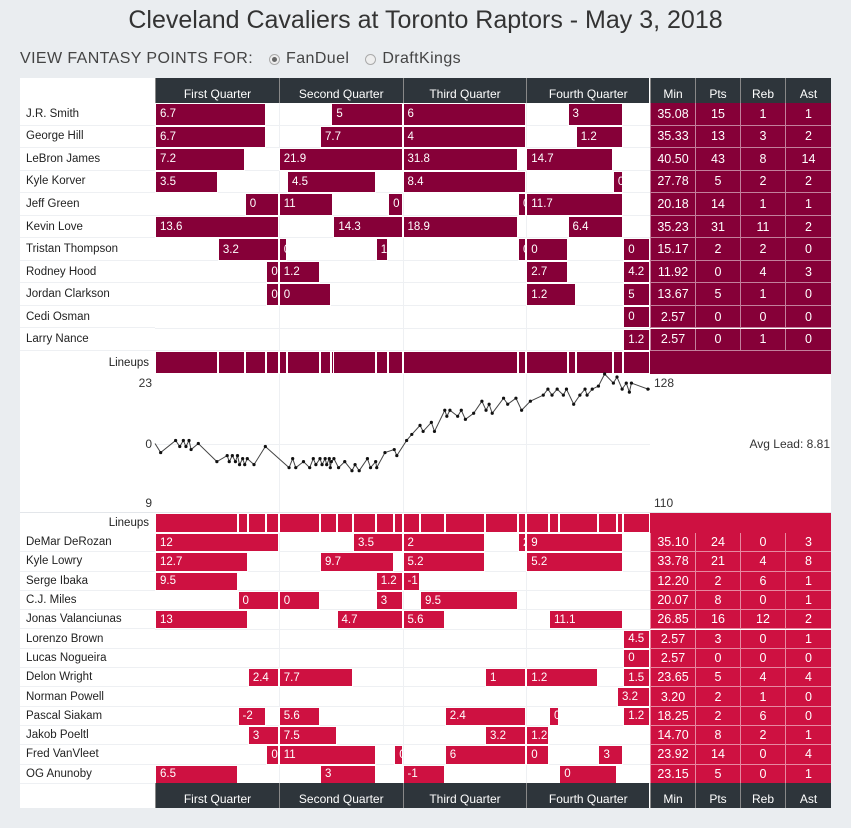 This screenshot has height=828, width=851. Describe the element at coordinates (422, 58) in the screenshot. I see `draftkings-label: DraftKings` at that location.